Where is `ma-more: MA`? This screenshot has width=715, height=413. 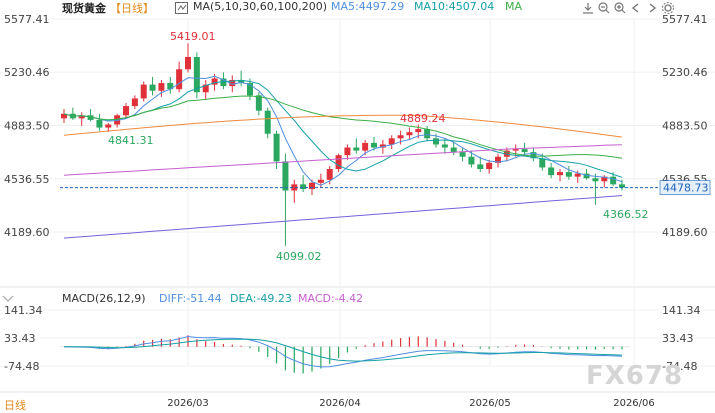
ma-more: MA is located at coordinates (514, 6).